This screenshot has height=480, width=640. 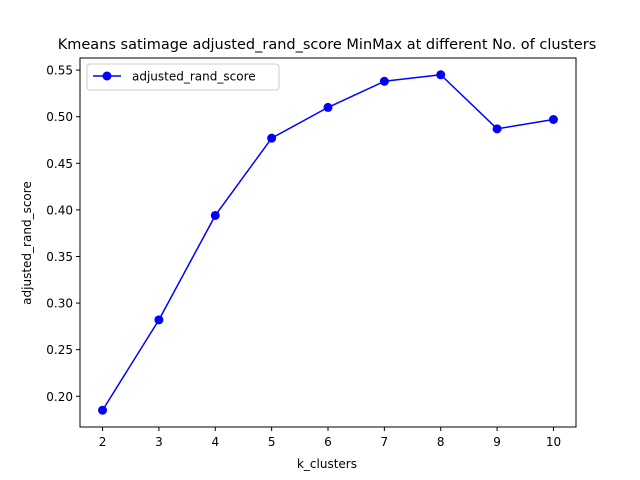 I want to click on y-tick-label: 0.20, so click(x=59, y=397).